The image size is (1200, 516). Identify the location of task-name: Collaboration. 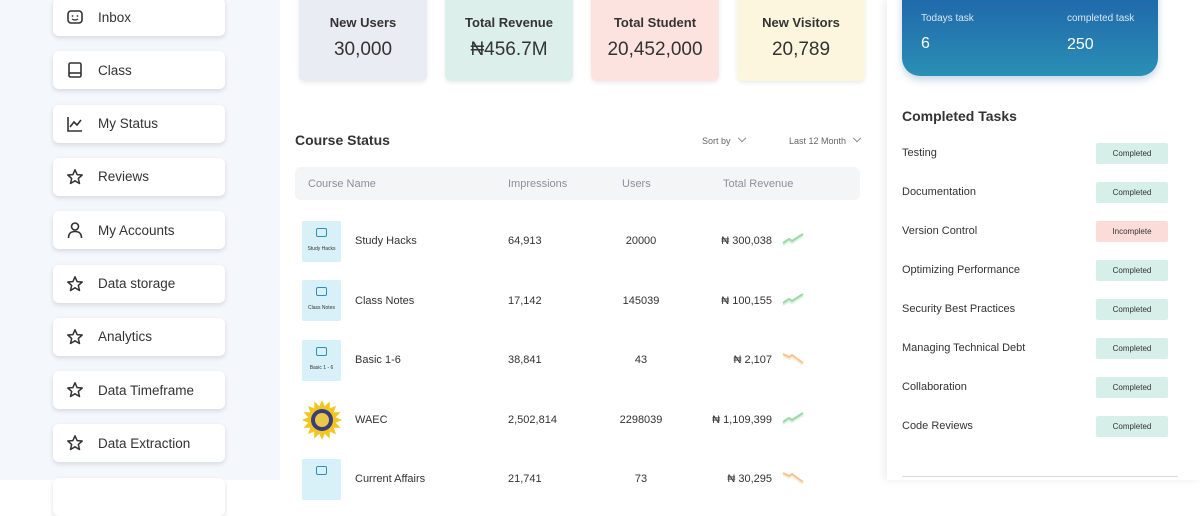
(934, 387).